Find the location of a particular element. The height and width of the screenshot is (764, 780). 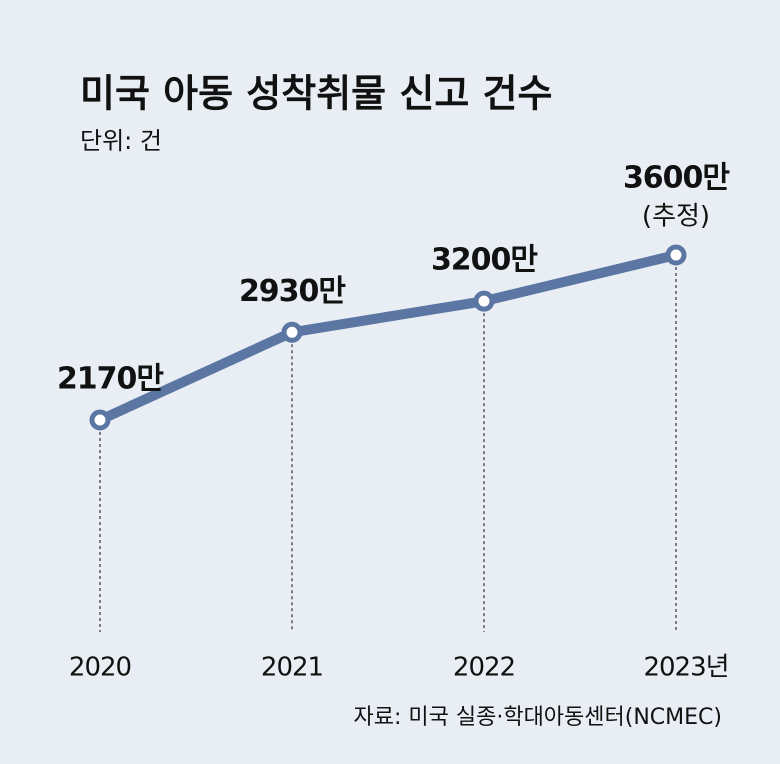

value-label: 2170만 is located at coordinates (110, 379).